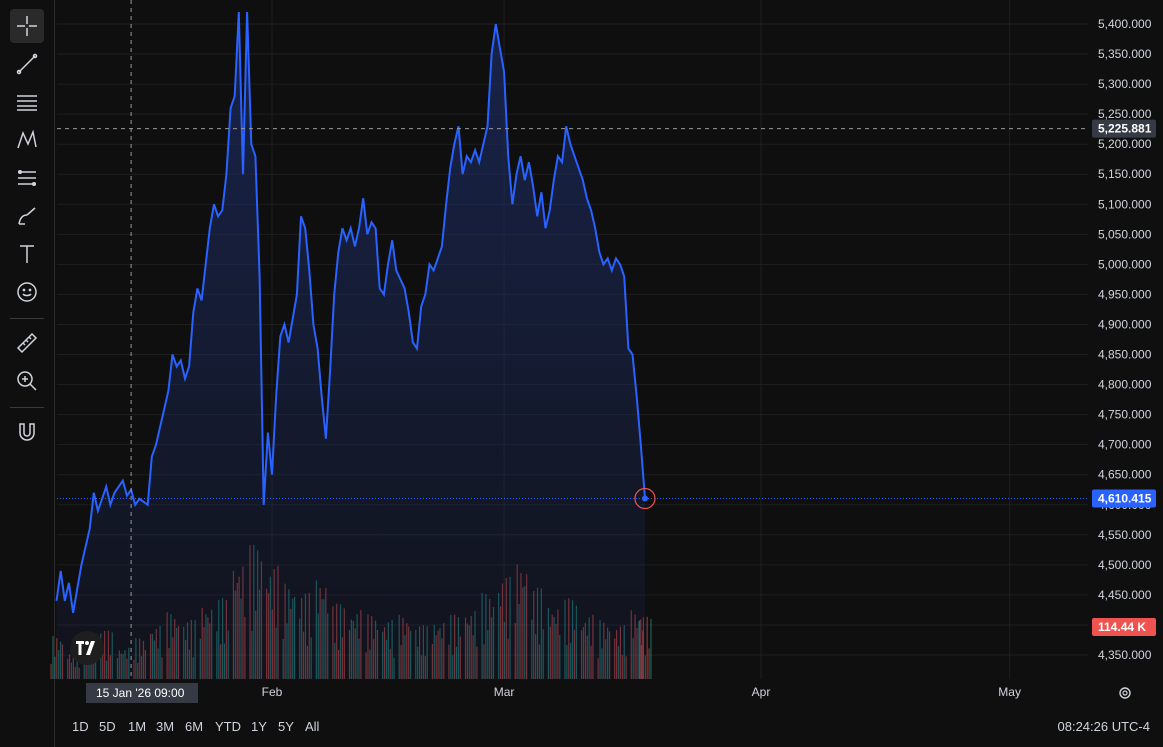 The width and height of the screenshot is (1163, 747). I want to click on range-all-button: All, so click(312, 726).